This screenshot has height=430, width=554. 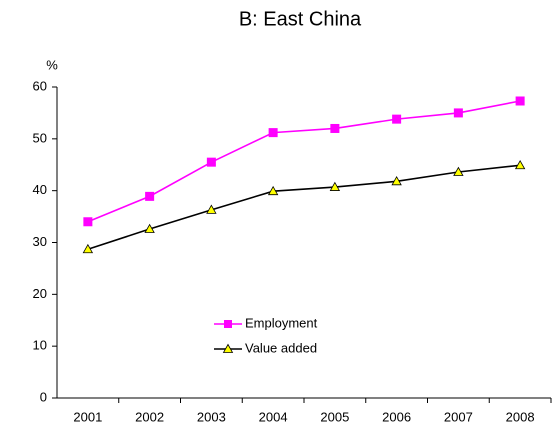 I want to click on y-tick-label: 60, so click(x=40, y=85).